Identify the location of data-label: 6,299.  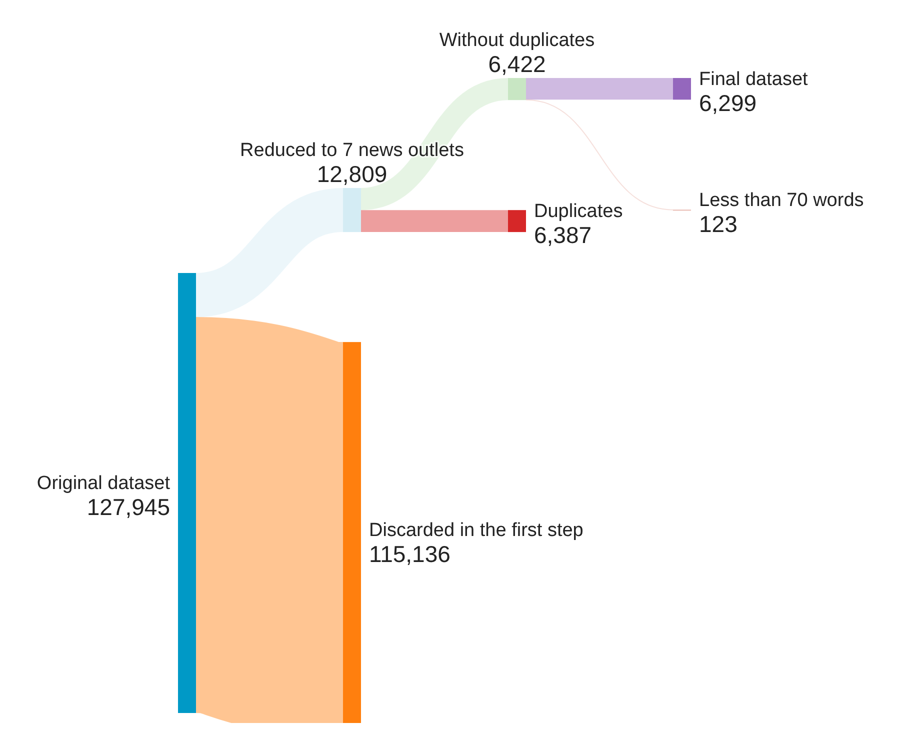
(728, 103).